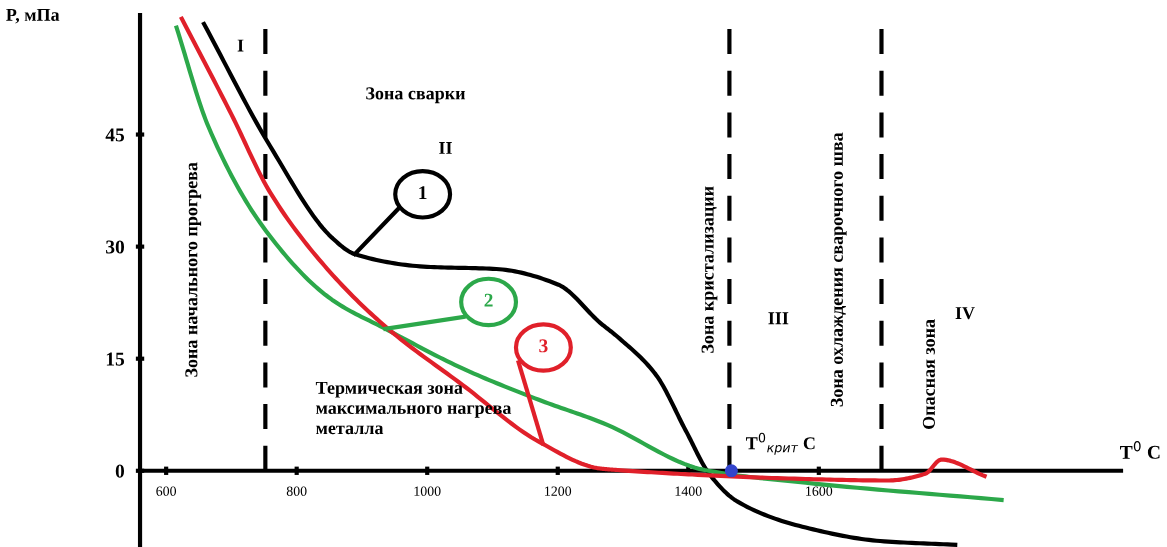 The height and width of the screenshot is (547, 1167). Describe the element at coordinates (965, 313) in the screenshot. I see `annotation: IV` at that location.